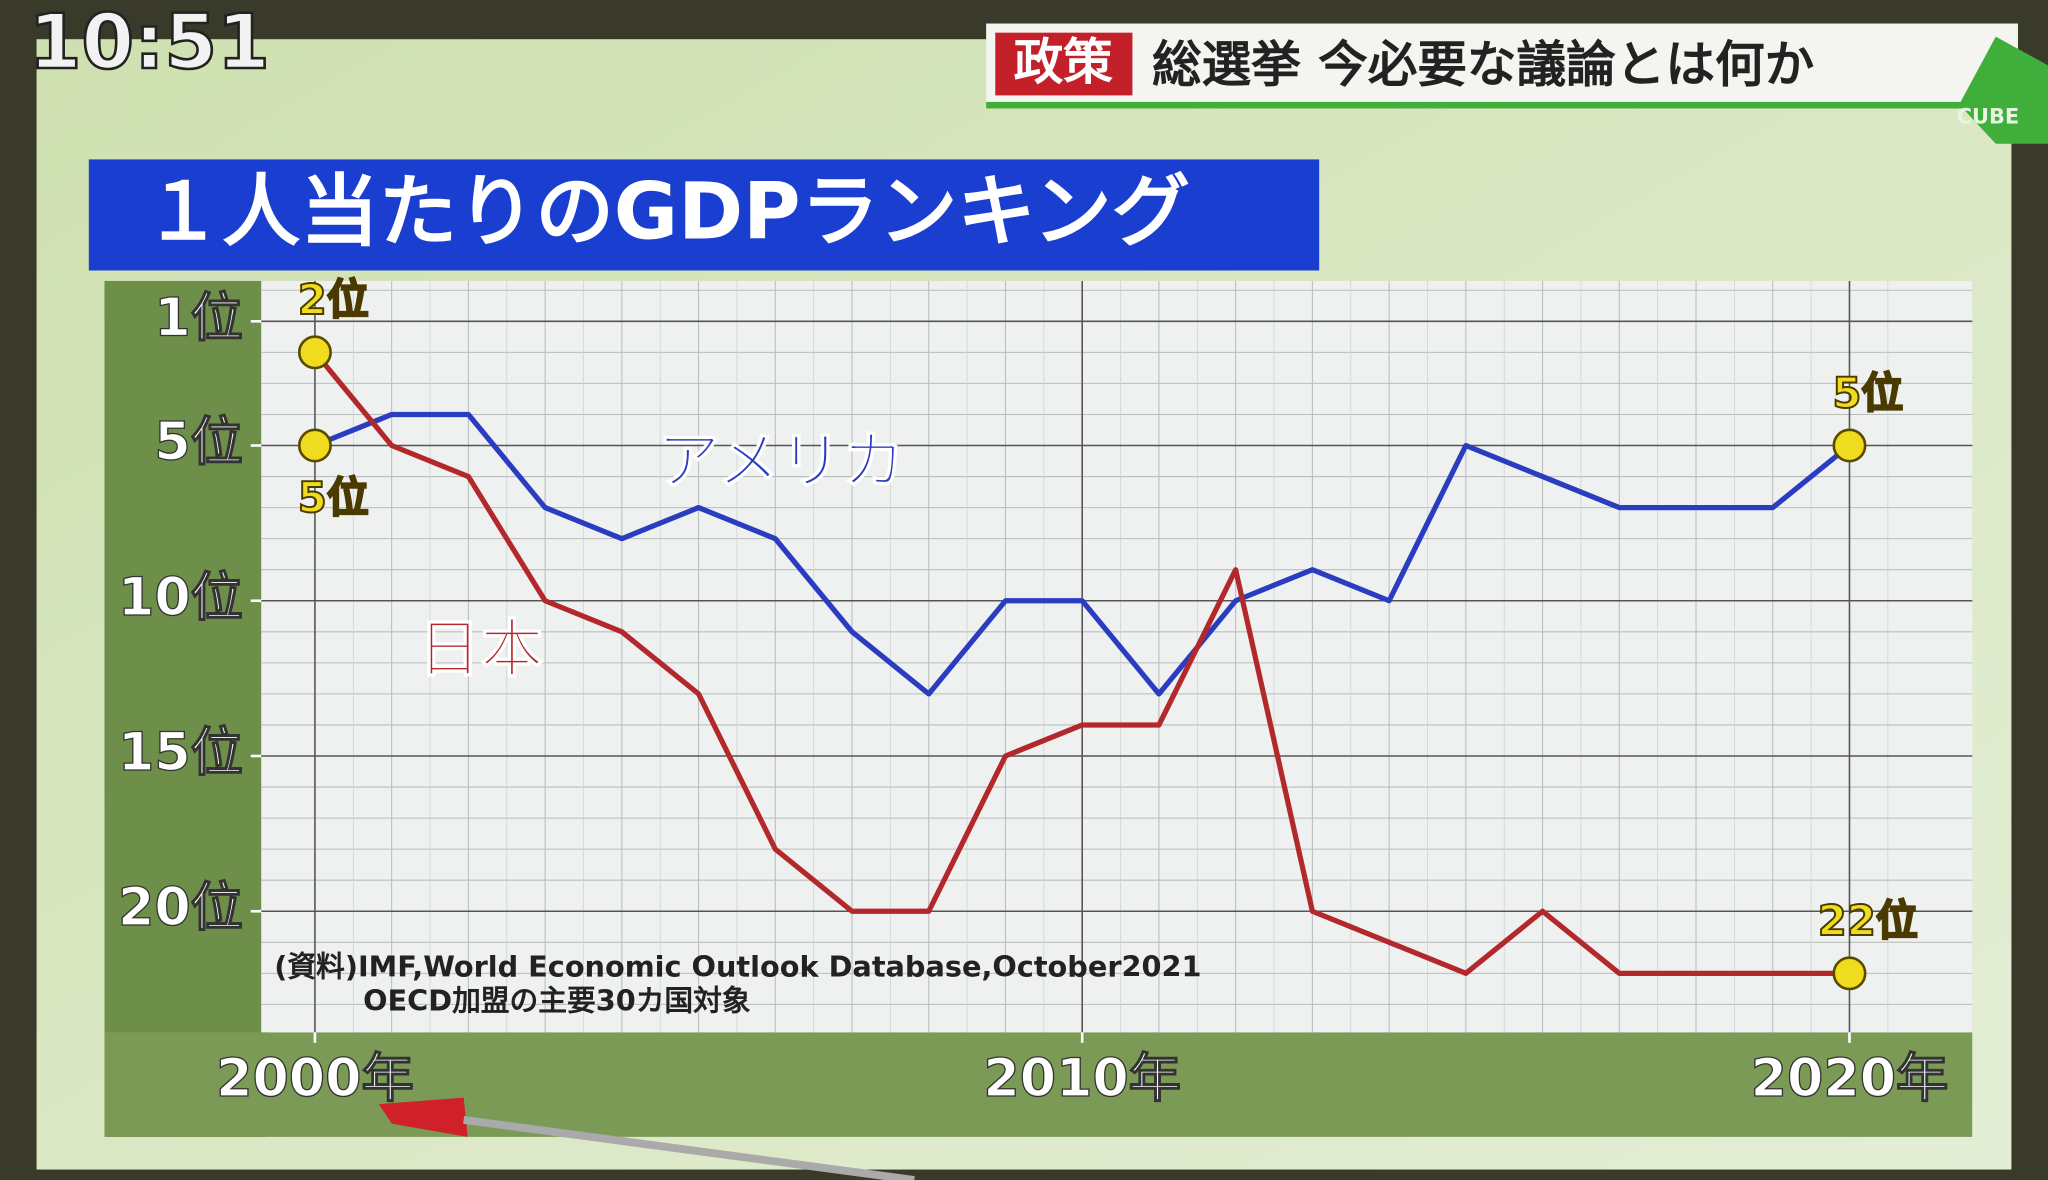  Describe the element at coordinates (198, 318) in the screenshot. I see `y-tick-label: 1位` at that location.